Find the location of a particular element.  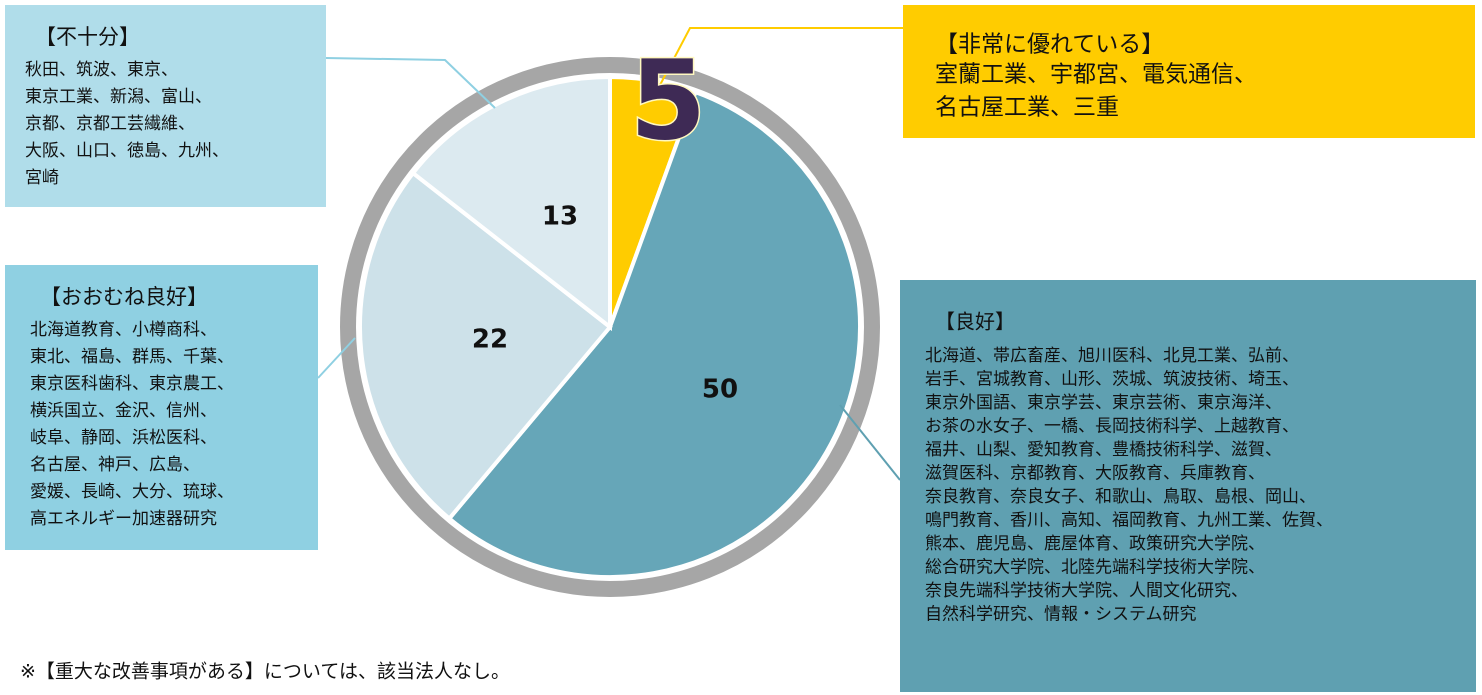

member-line: 愛媛、長崎、大分、琉球、 is located at coordinates (132, 492).